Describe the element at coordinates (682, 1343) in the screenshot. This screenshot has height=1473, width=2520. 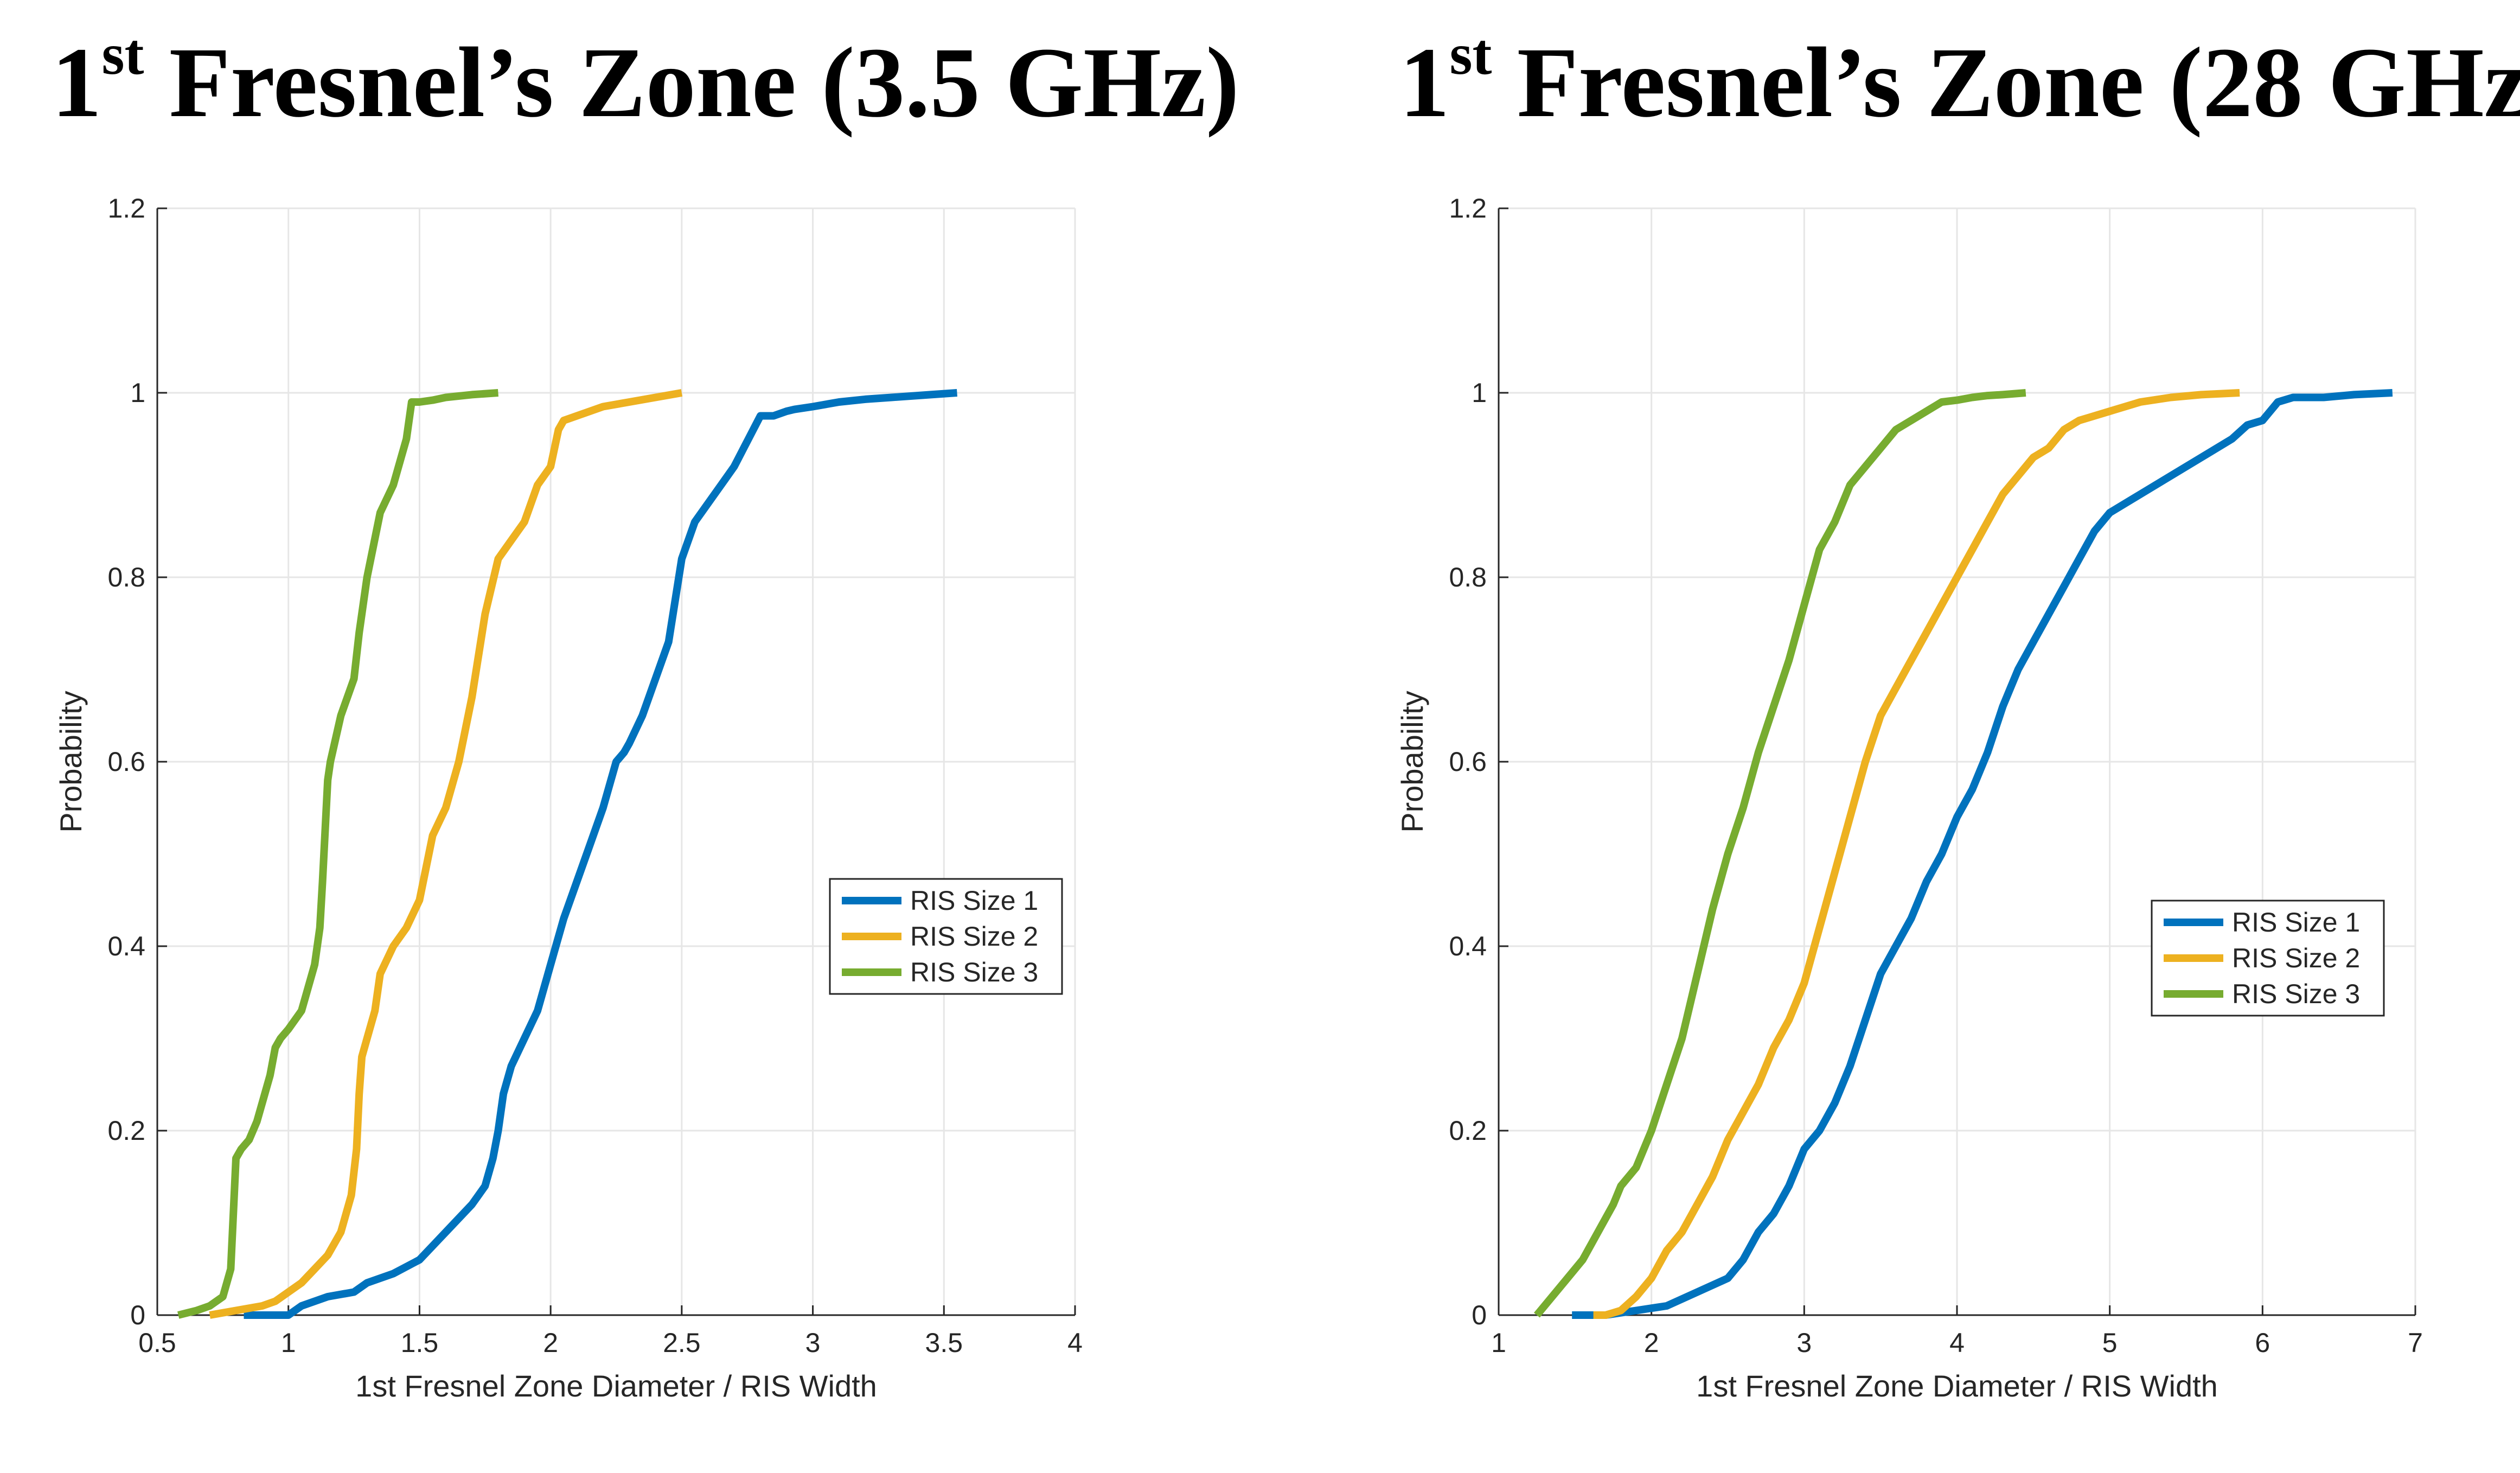
I see `x-tick-label: 2.5` at that location.